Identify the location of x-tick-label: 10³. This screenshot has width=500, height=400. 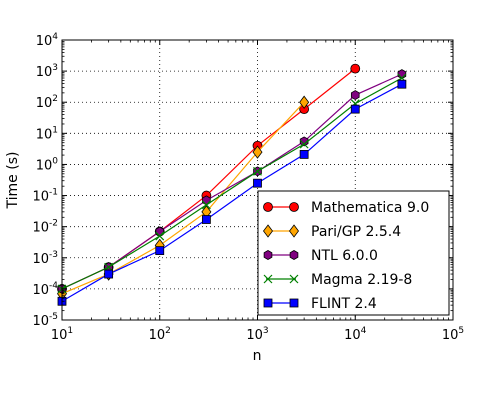
(257, 334).